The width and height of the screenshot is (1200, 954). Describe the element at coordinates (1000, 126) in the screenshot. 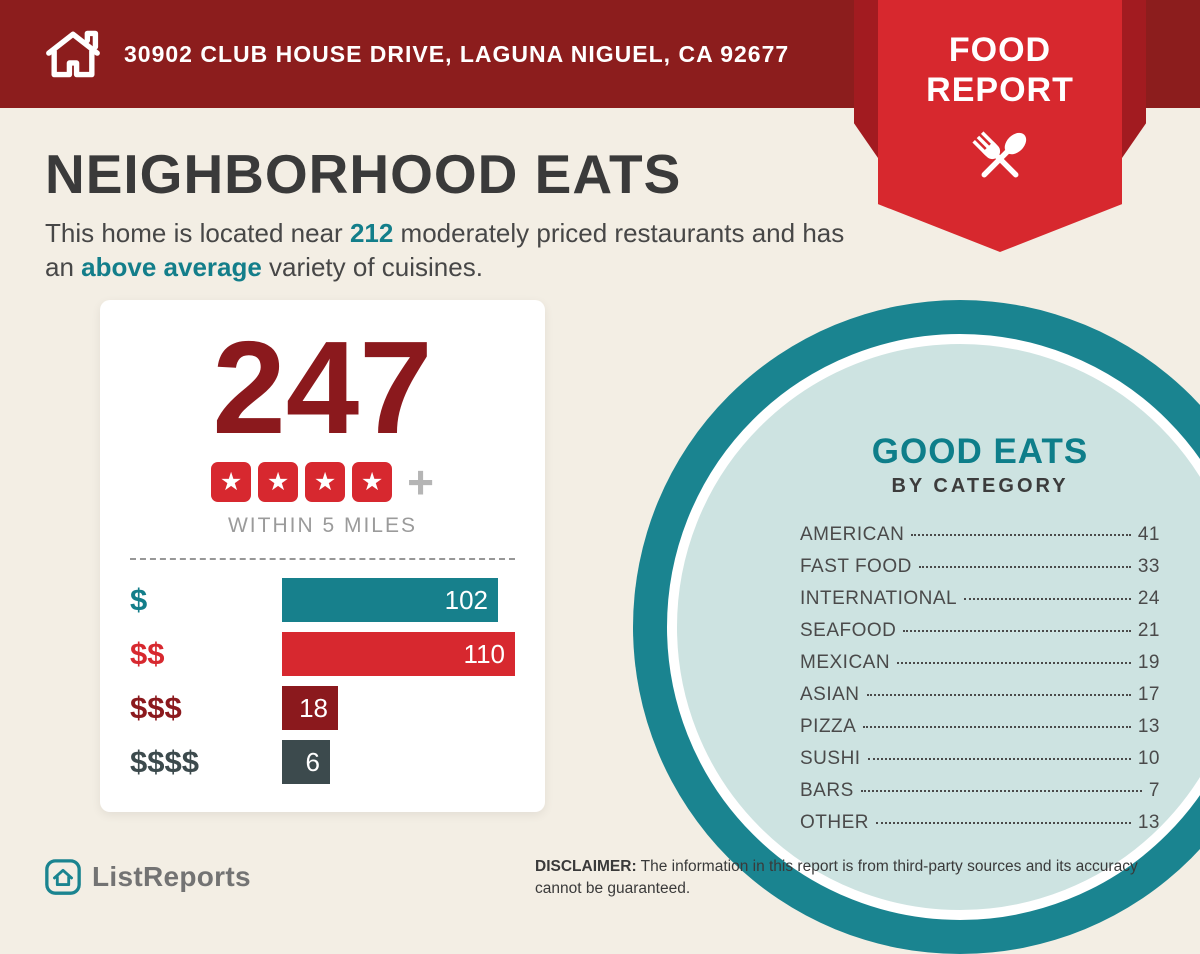

I see `food-report-ribbon: FOOD REPORT` at that location.